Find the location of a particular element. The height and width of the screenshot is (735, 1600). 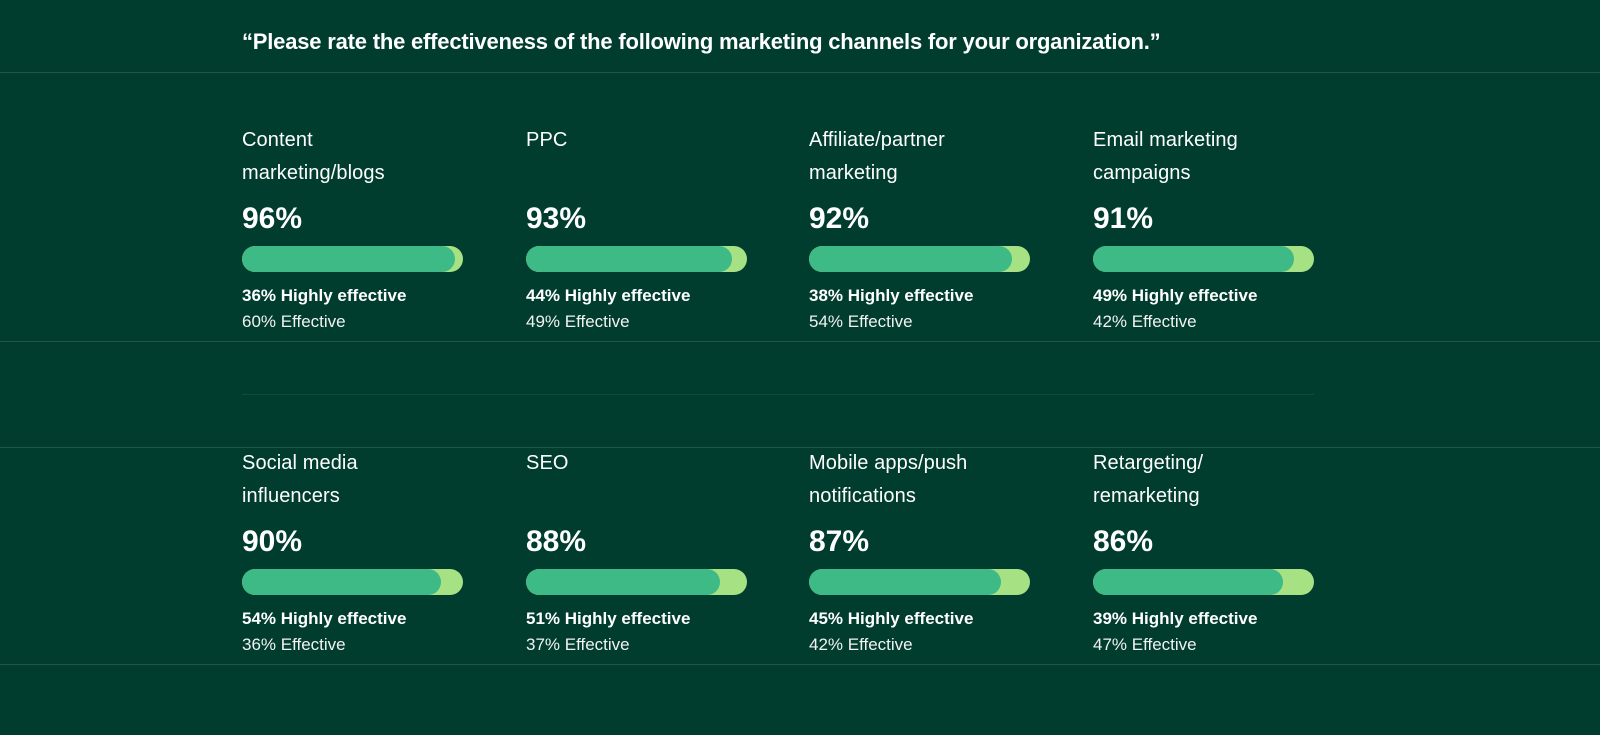

effective-stat: 60% Effective is located at coordinates (294, 321).